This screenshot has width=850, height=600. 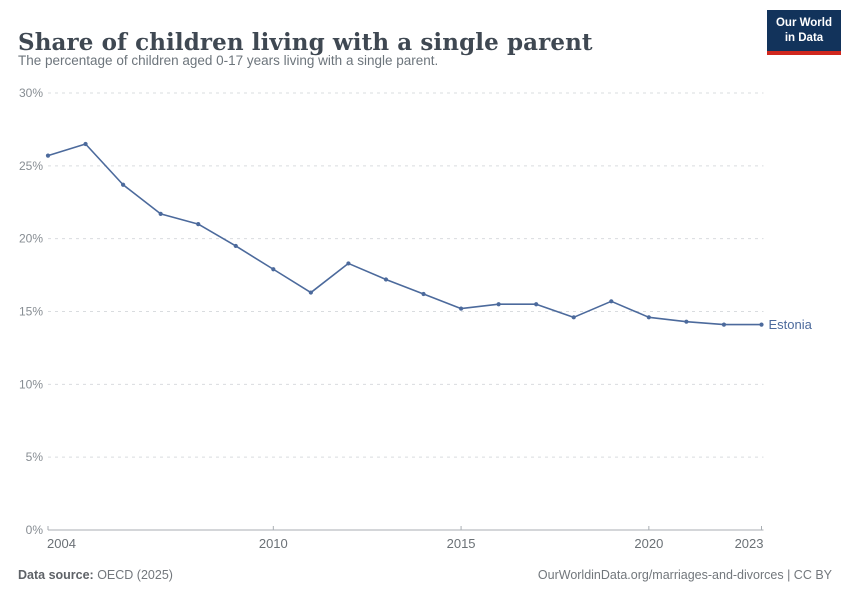 I want to click on owid-logo: Our World in Data, so click(x=804, y=32).